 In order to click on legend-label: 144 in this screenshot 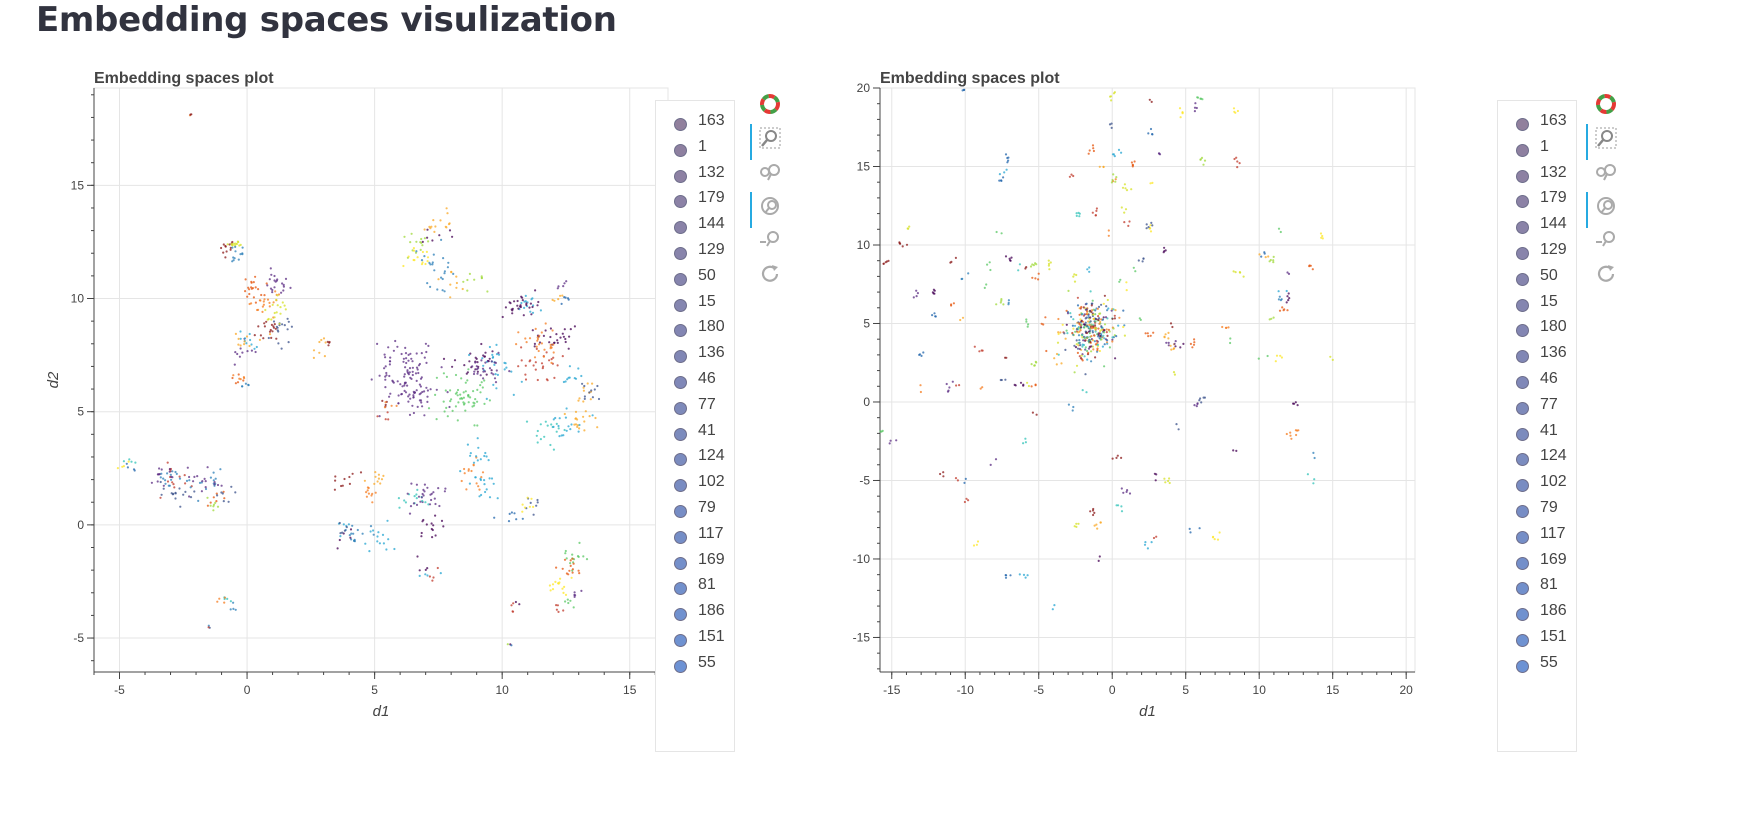, I will do `click(1553, 224)`.